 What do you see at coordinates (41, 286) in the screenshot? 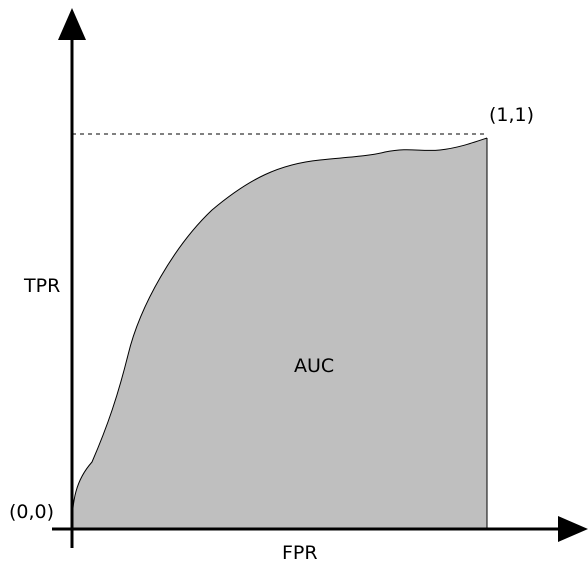
I see `y-axis-label: TPR` at bounding box center [41, 286].